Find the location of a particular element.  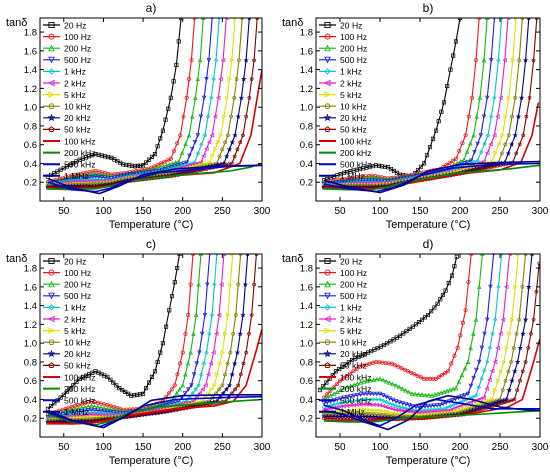

series-markers is located at coordinates (388, 323).